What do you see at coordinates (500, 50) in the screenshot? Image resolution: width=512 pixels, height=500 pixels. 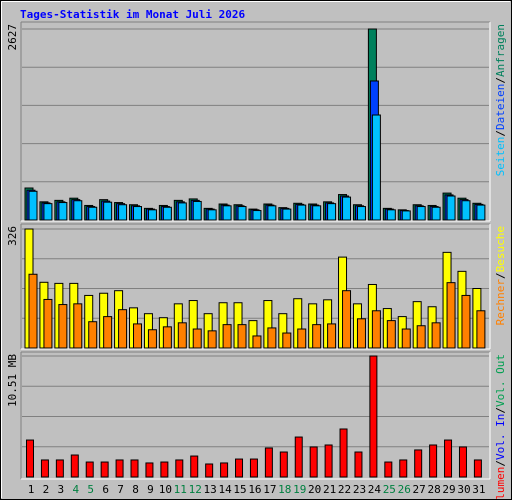 I see `legend-entry: Anfragen` at bounding box center [500, 50].